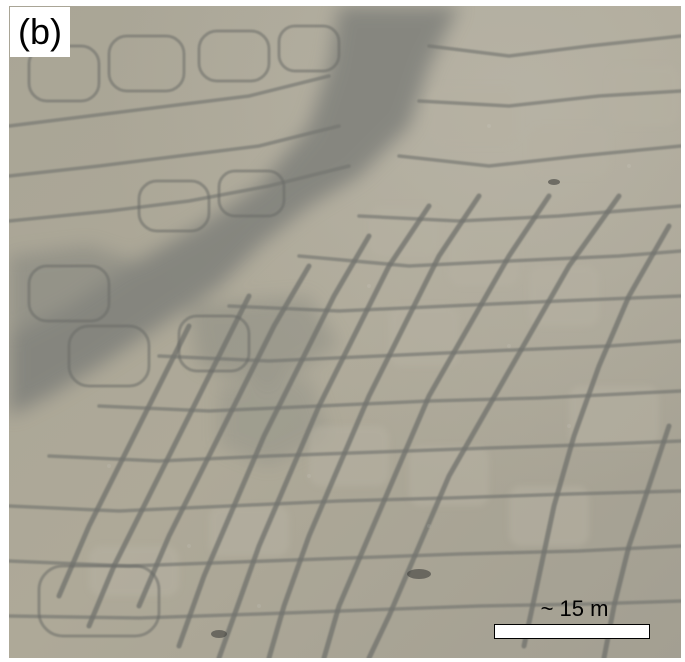 This screenshot has height=662, width=685. I want to click on panel-label: (b), so click(40, 32).